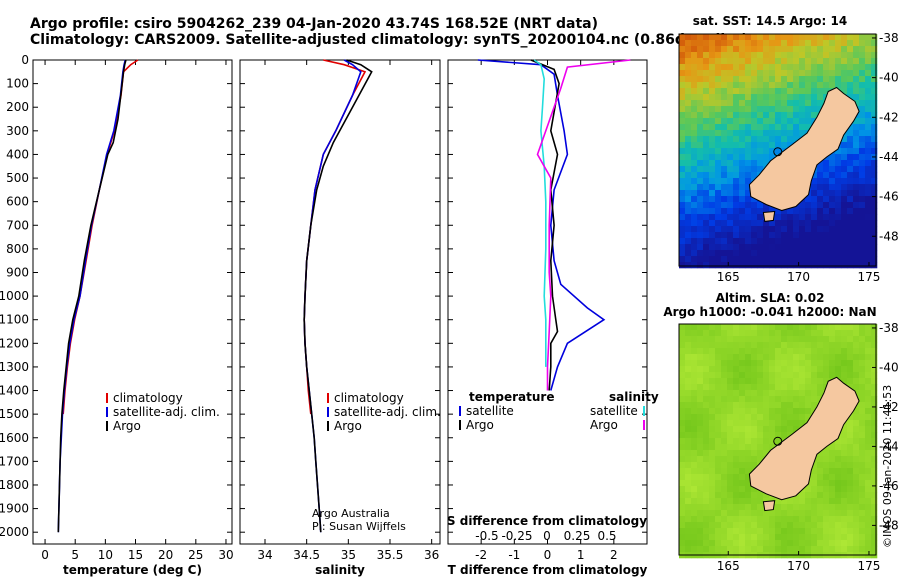 The width and height of the screenshot is (900, 580). What do you see at coordinates (264, 555) in the screenshot?
I see `salinity-xtick-label: 34` at bounding box center [264, 555].